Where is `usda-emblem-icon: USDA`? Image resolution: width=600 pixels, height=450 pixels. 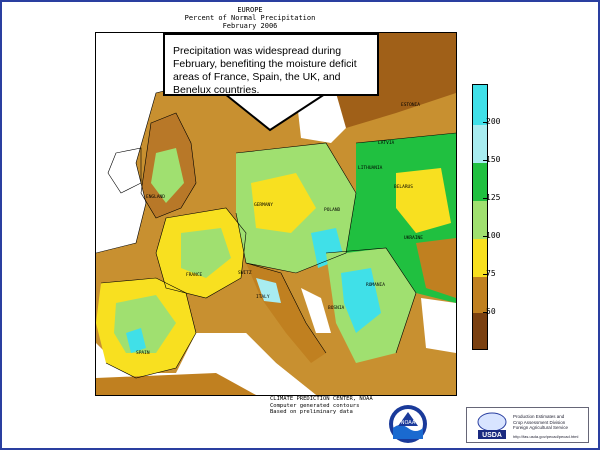
usda-emblem-icon: USDA is located at coordinates (492, 425).